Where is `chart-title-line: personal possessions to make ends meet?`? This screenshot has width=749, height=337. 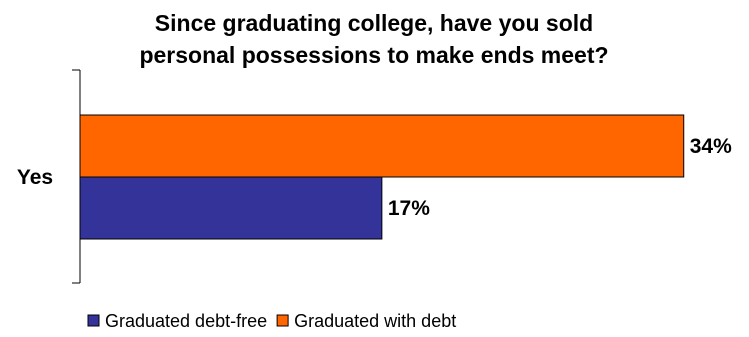 chart-title-line: personal possessions to make ends meet? is located at coordinates (373, 55).